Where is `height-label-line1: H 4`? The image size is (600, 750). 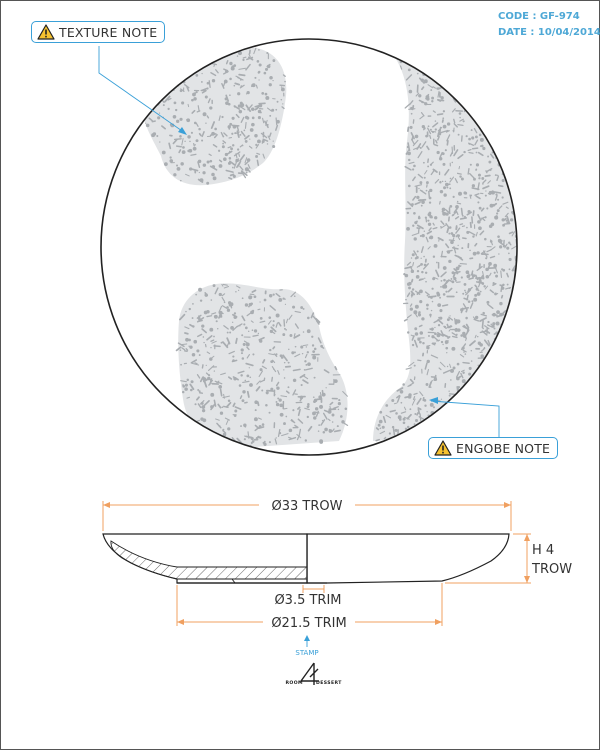
height-label-line1: H 4 is located at coordinates (543, 550).